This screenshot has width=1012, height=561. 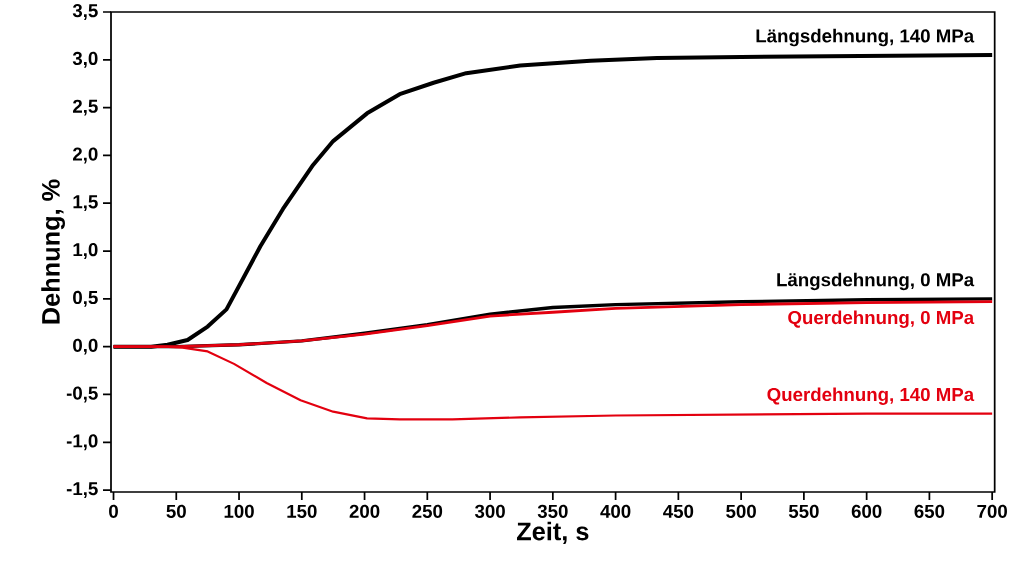 I want to click on x-tick-label: 250, so click(x=427, y=511).